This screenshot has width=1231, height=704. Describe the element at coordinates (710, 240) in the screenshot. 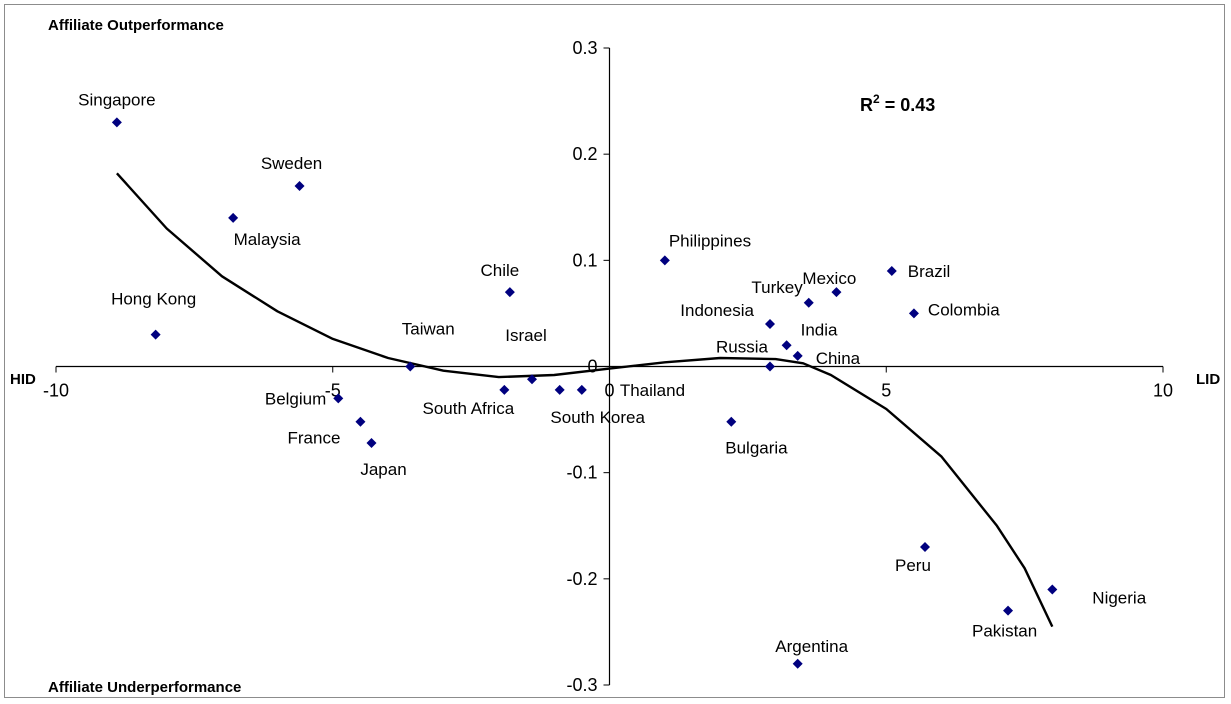

I see `data-point-label: Philippines` at that location.